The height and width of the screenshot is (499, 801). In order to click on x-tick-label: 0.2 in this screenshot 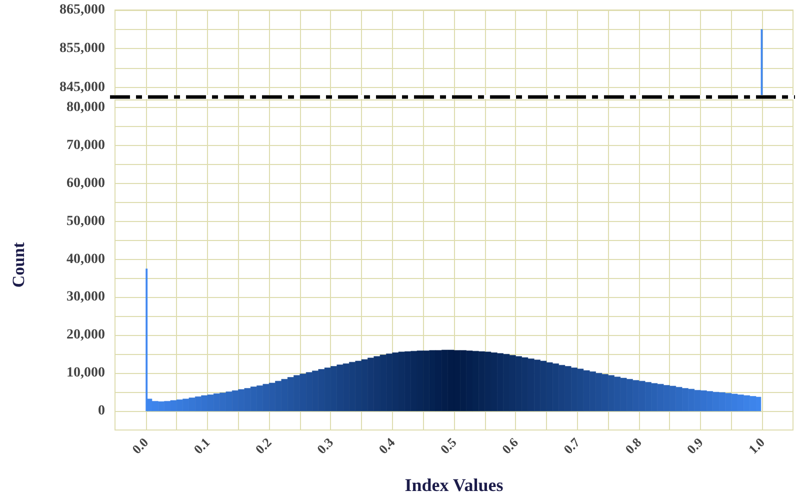, I will do `click(263, 445)`.